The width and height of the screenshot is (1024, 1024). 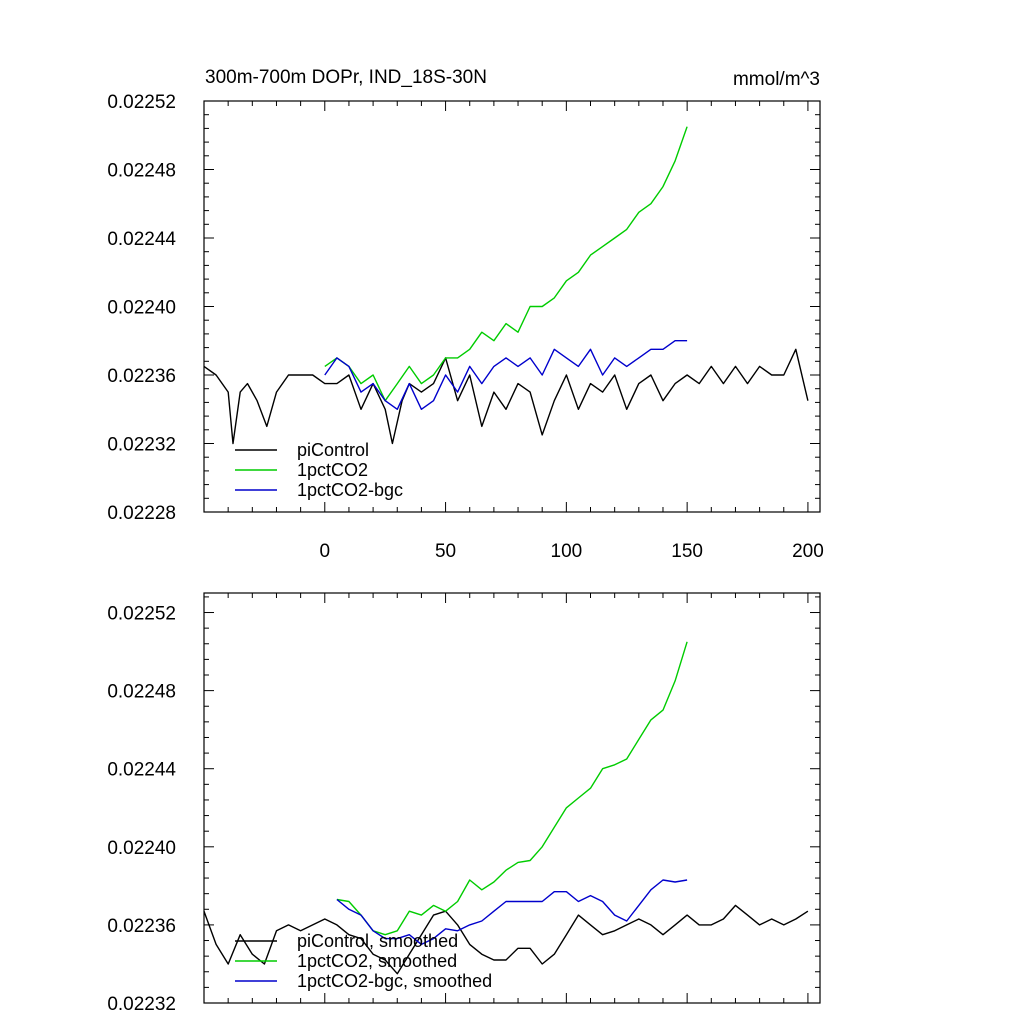 What do you see at coordinates (377, 961) in the screenshot?
I see `legend-label: 1pctCO2, smoothed` at bounding box center [377, 961].